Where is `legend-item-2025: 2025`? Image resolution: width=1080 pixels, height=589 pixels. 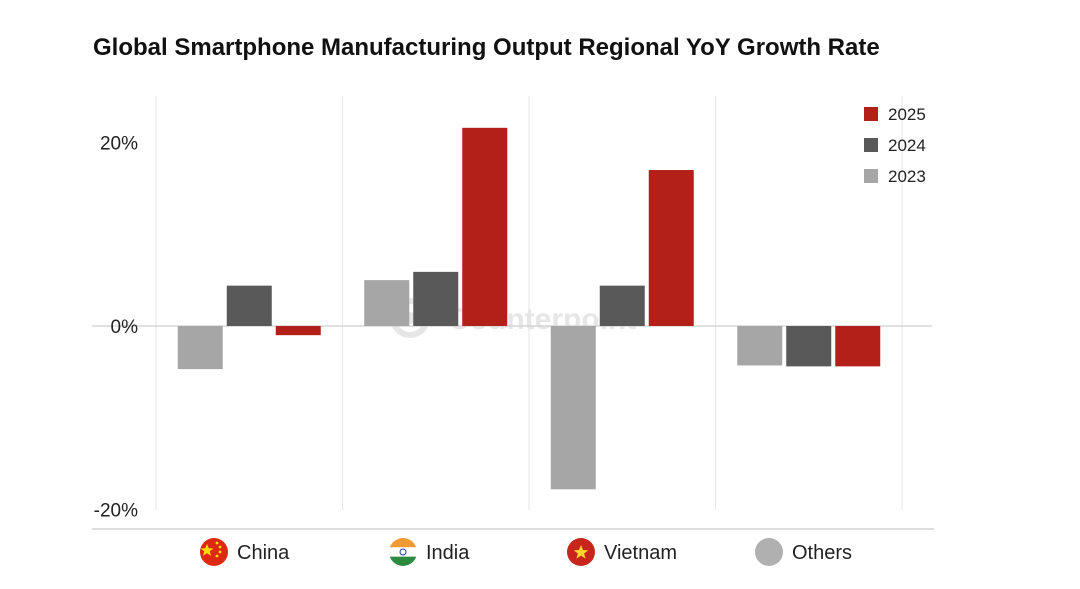 legend-item-2025: 2025 is located at coordinates (895, 114).